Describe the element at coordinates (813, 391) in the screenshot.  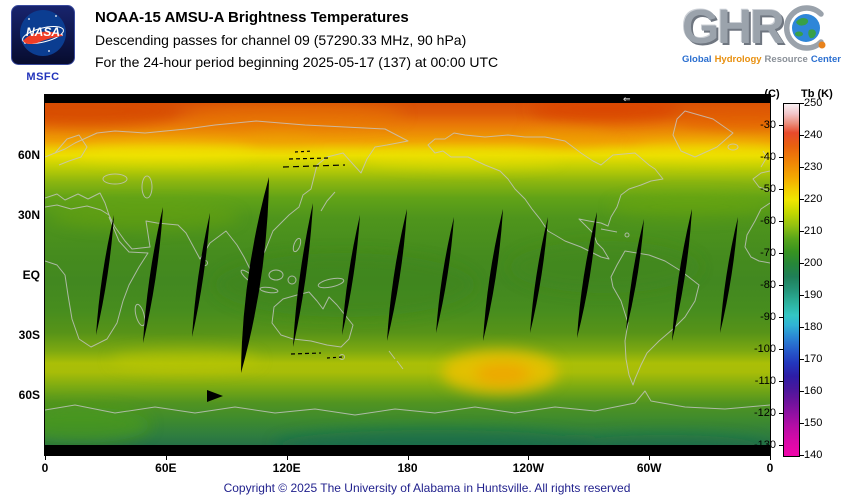
I see `colorbar-kelvin-tick: 160` at that location.